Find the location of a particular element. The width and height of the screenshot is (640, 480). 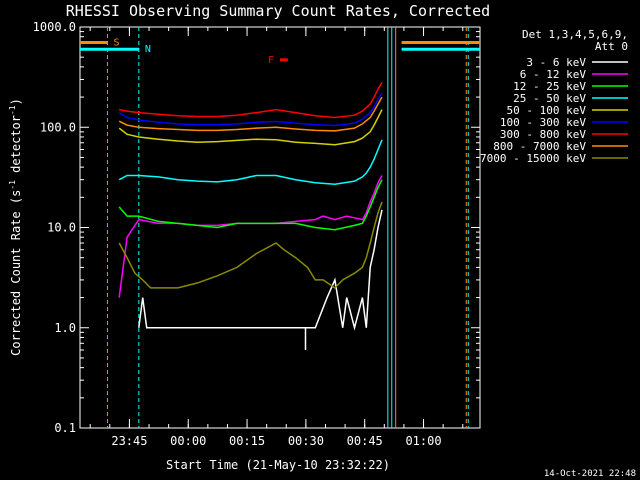

x-axis-label: Start Time (21-May-10 23:32:22) is located at coordinates (278, 465).